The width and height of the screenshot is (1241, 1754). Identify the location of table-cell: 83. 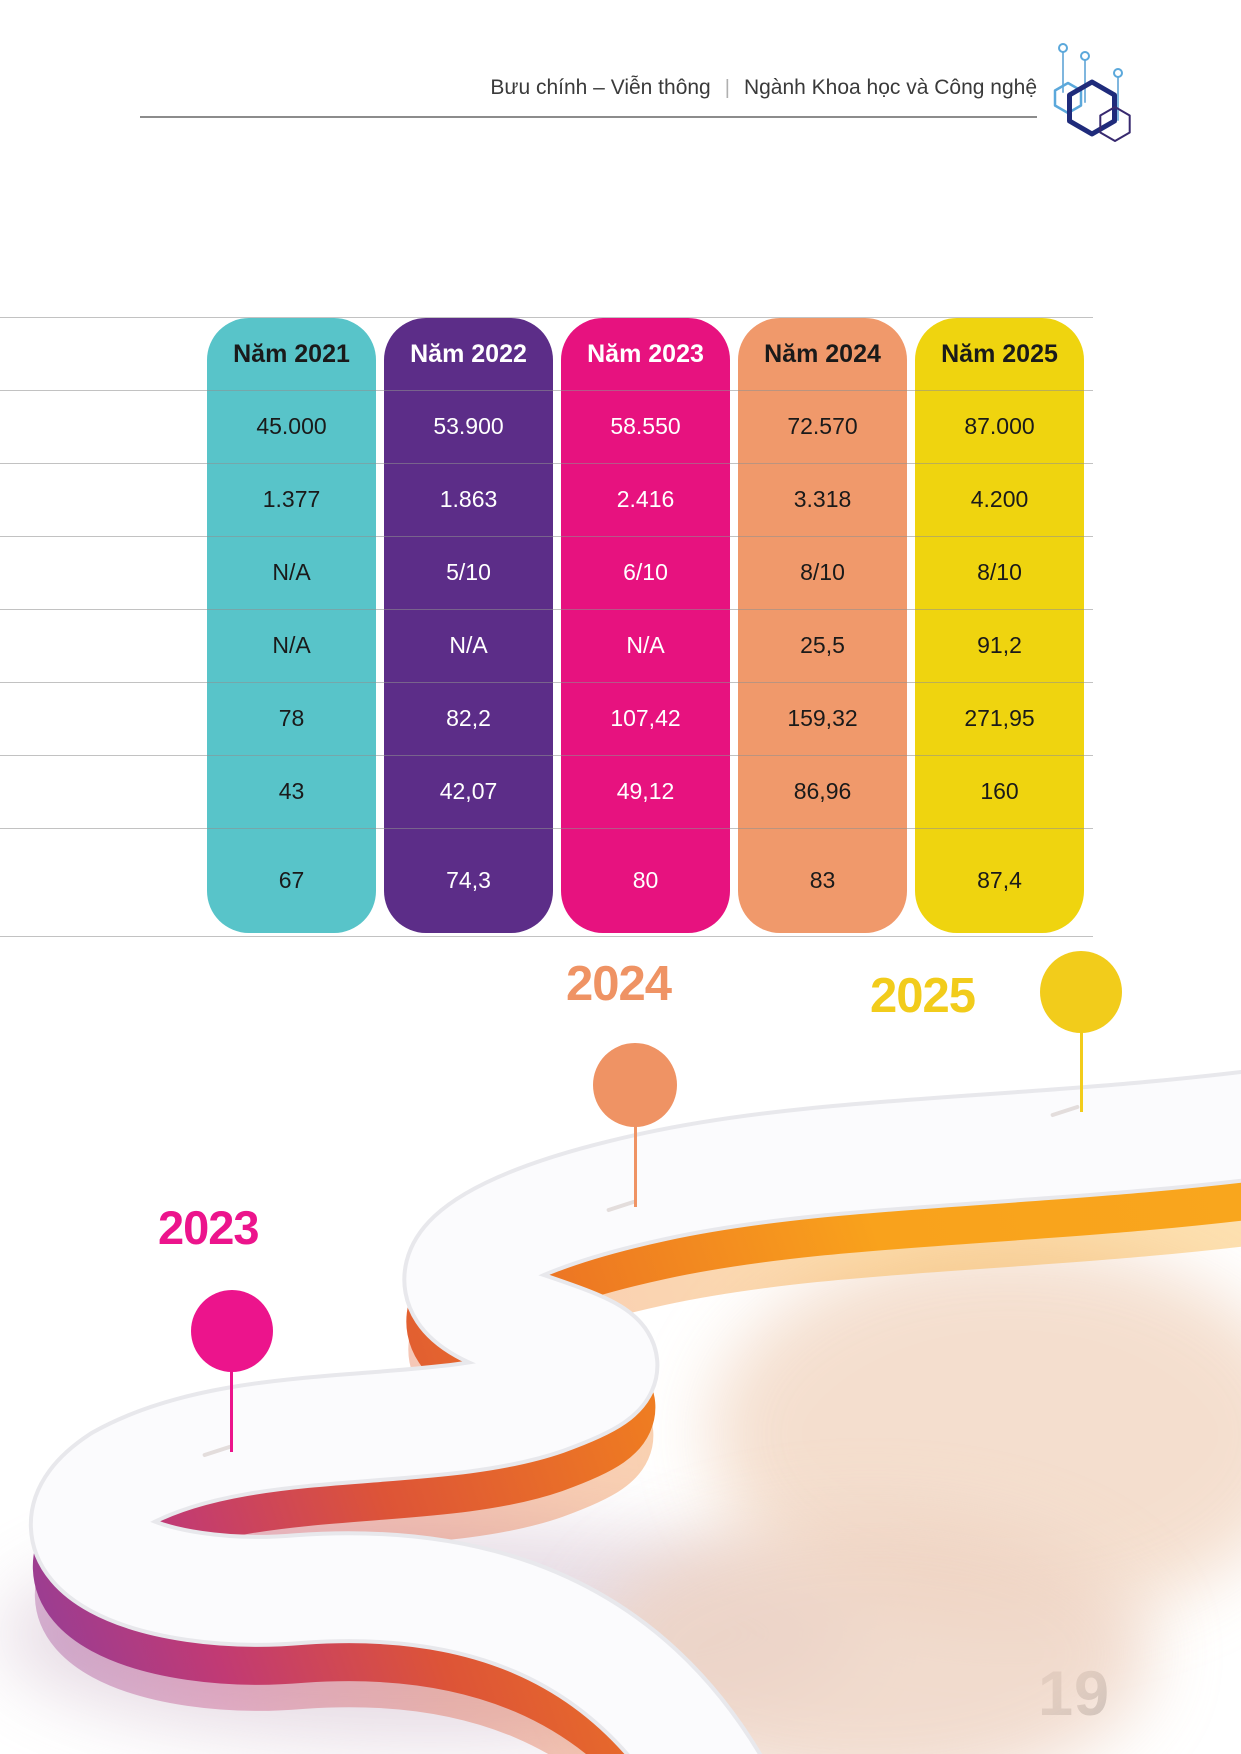
(822, 880).